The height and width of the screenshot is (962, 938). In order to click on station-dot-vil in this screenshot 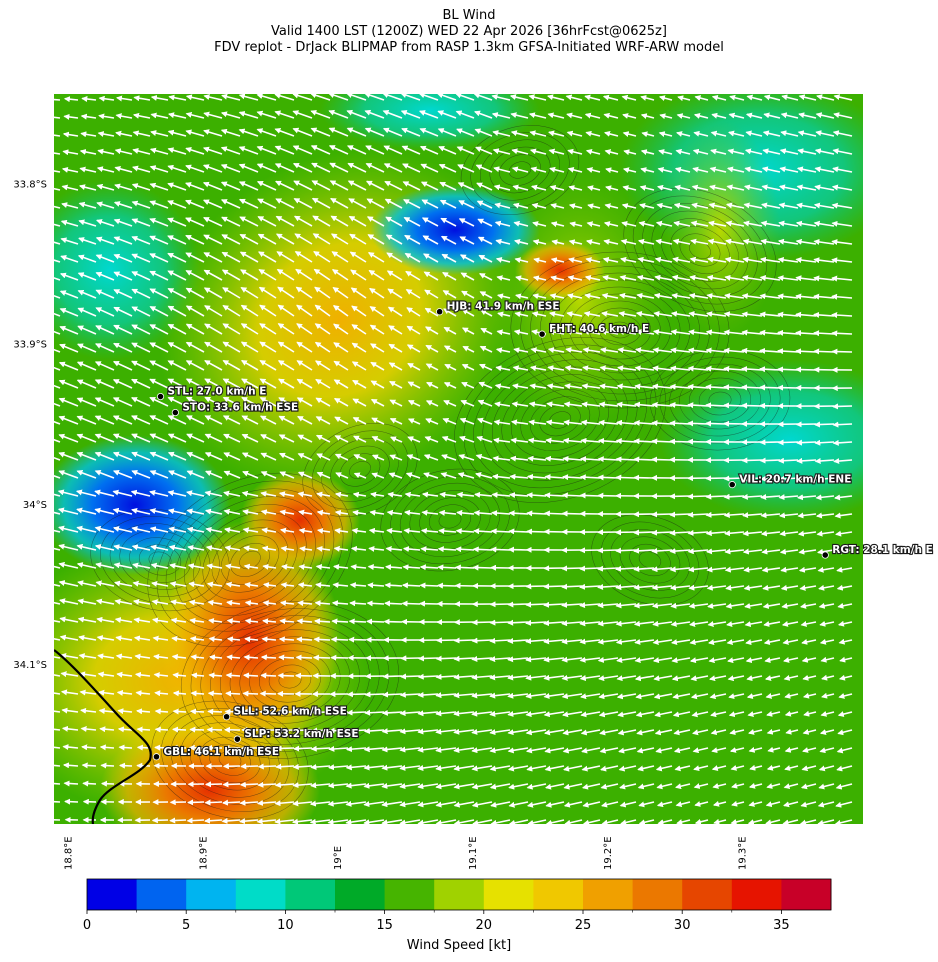, I will do `click(732, 485)`.